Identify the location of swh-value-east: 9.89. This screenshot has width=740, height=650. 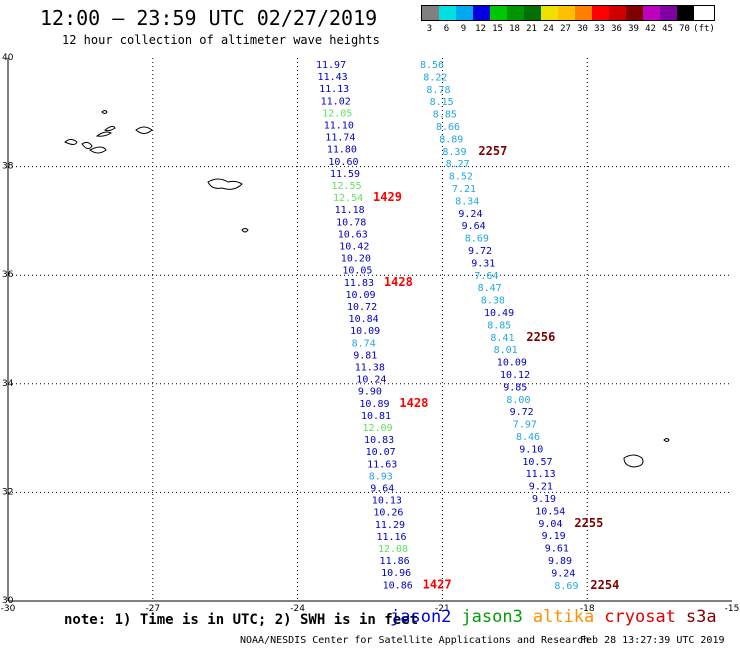
(560, 561).